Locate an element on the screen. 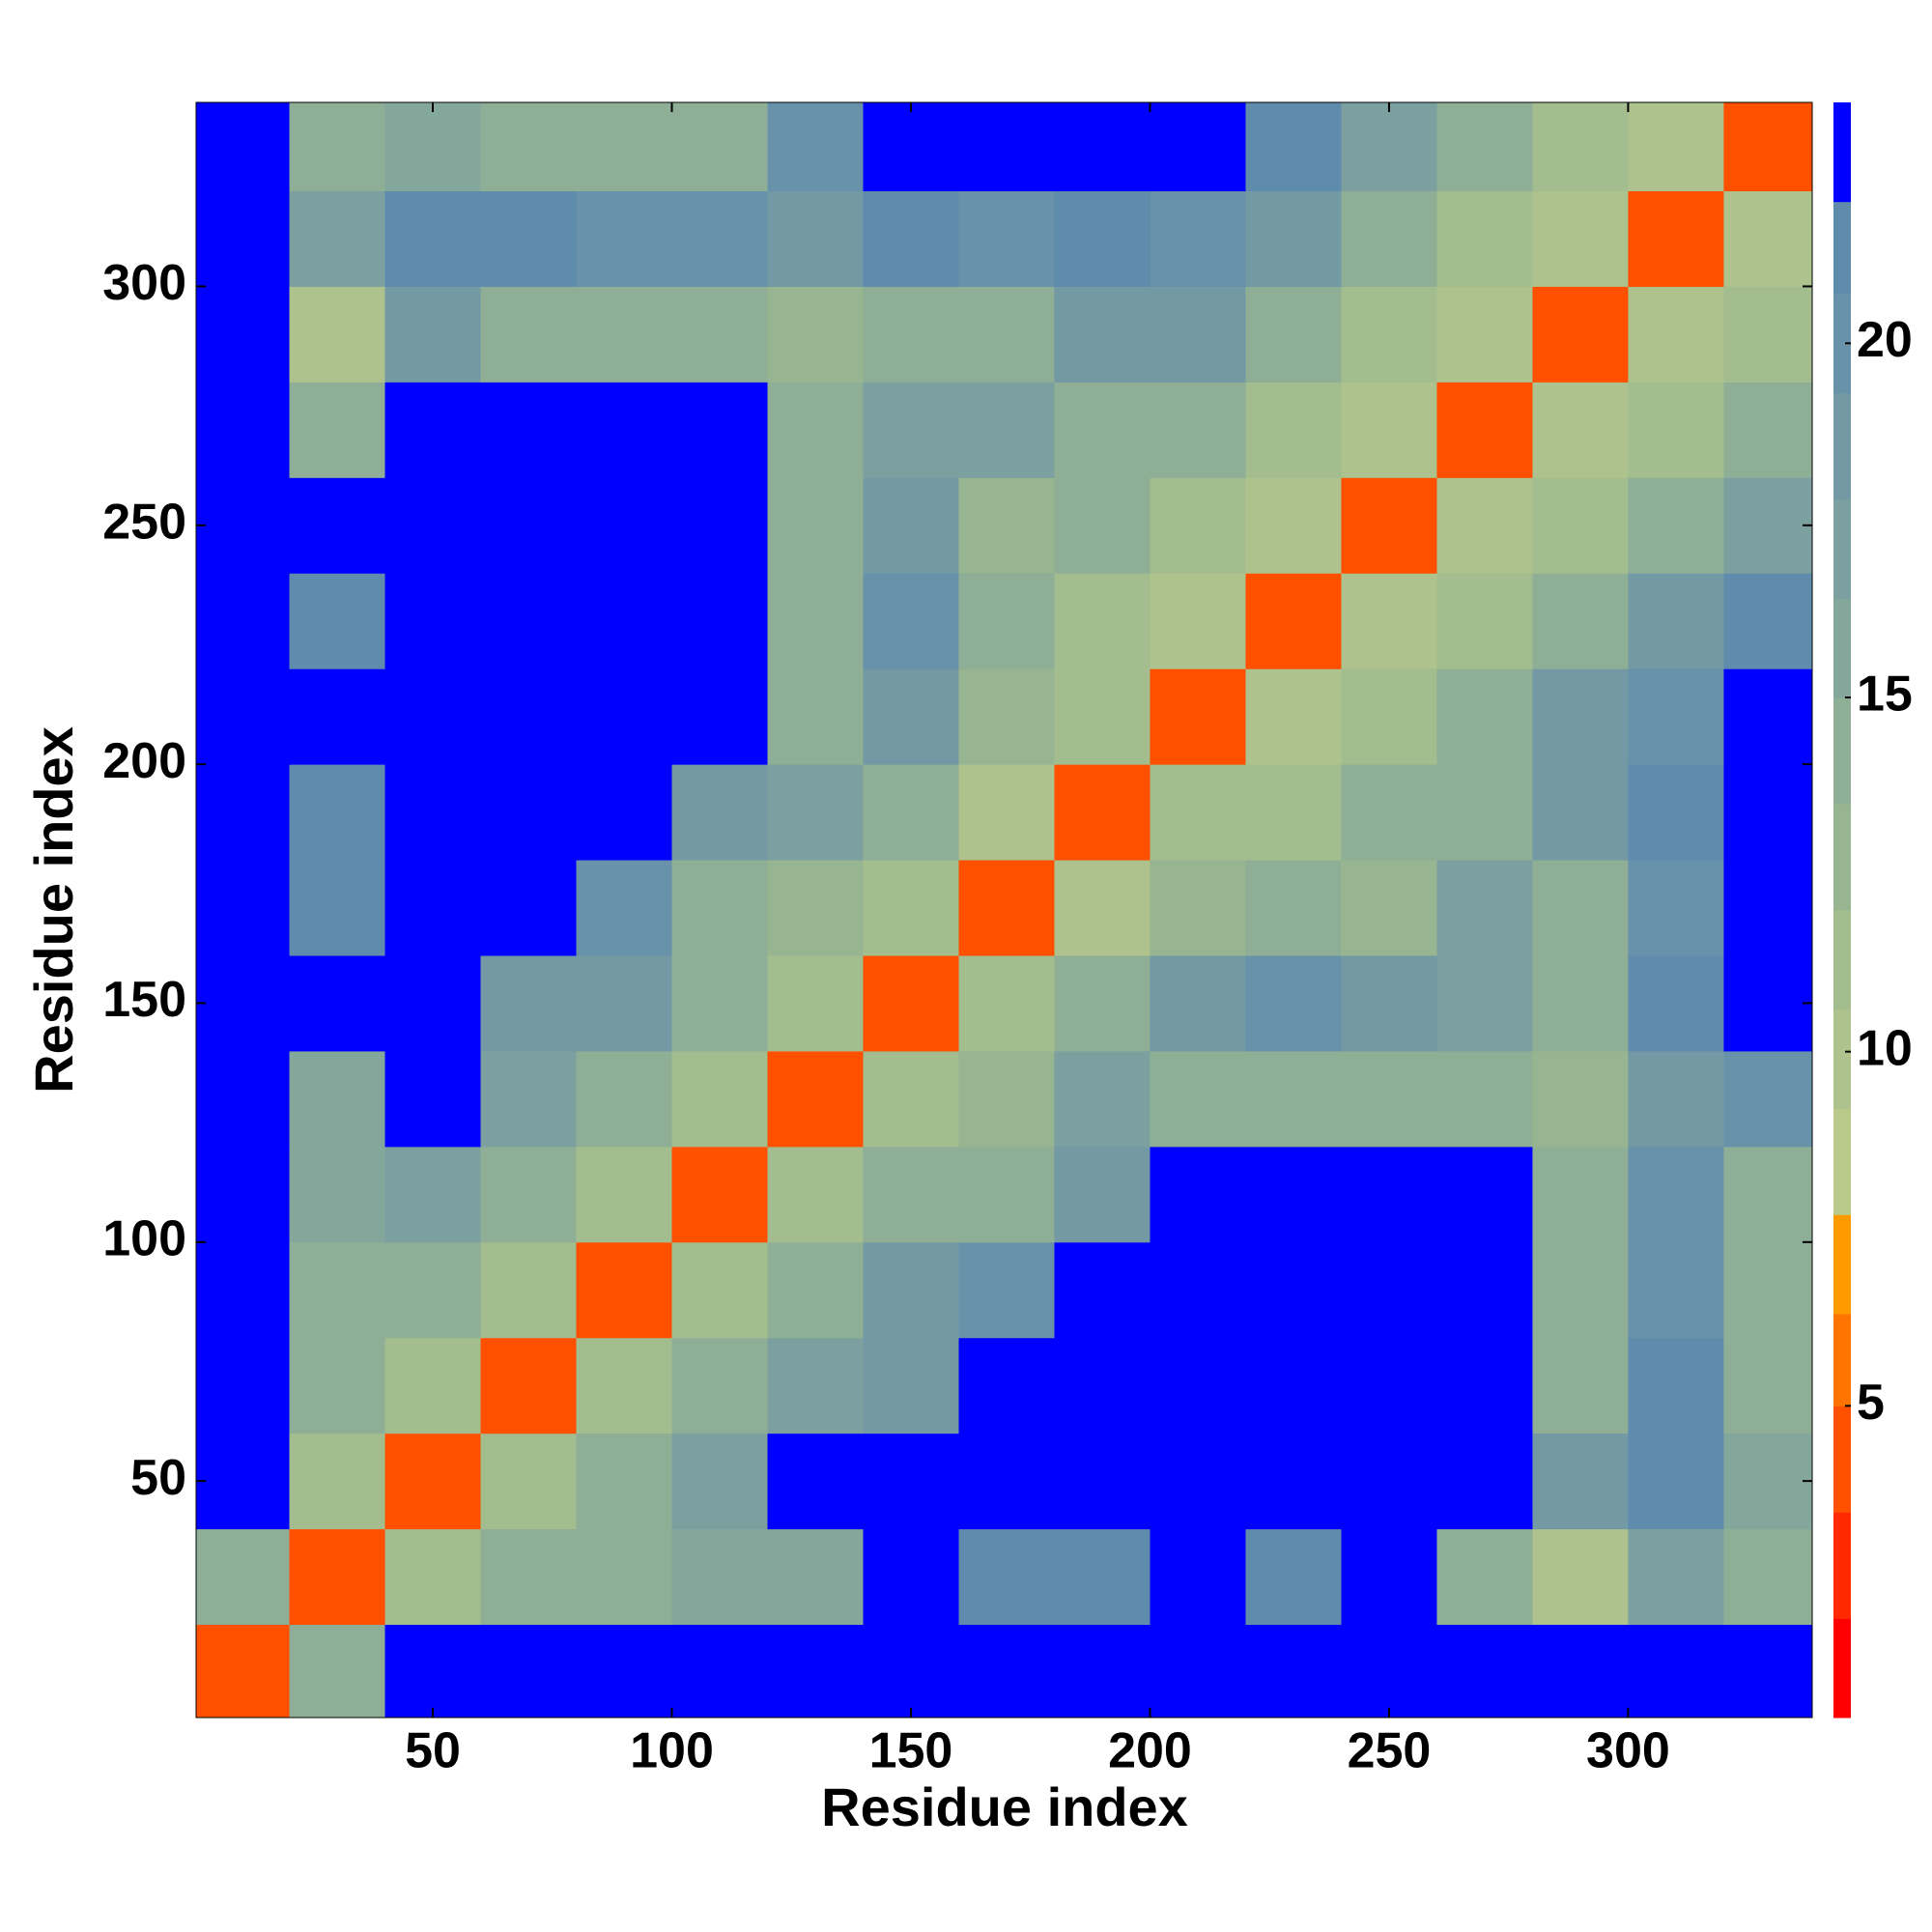 Image resolution: width=1932 pixels, height=1932 pixels. y-tick-label: 50 is located at coordinates (158, 1478).